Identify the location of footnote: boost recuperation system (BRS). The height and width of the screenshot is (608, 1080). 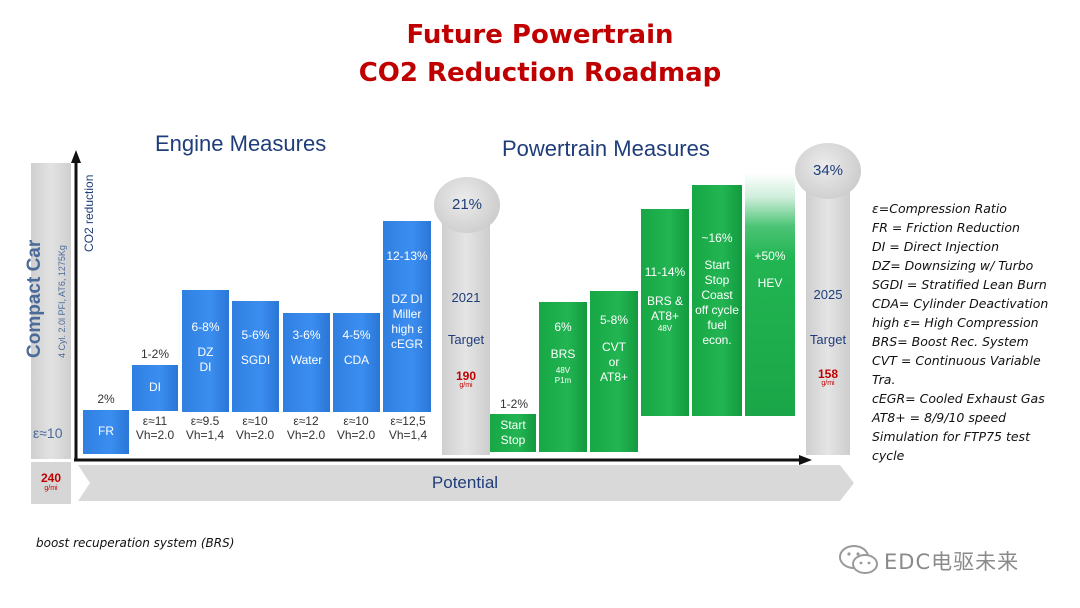
(135, 543).